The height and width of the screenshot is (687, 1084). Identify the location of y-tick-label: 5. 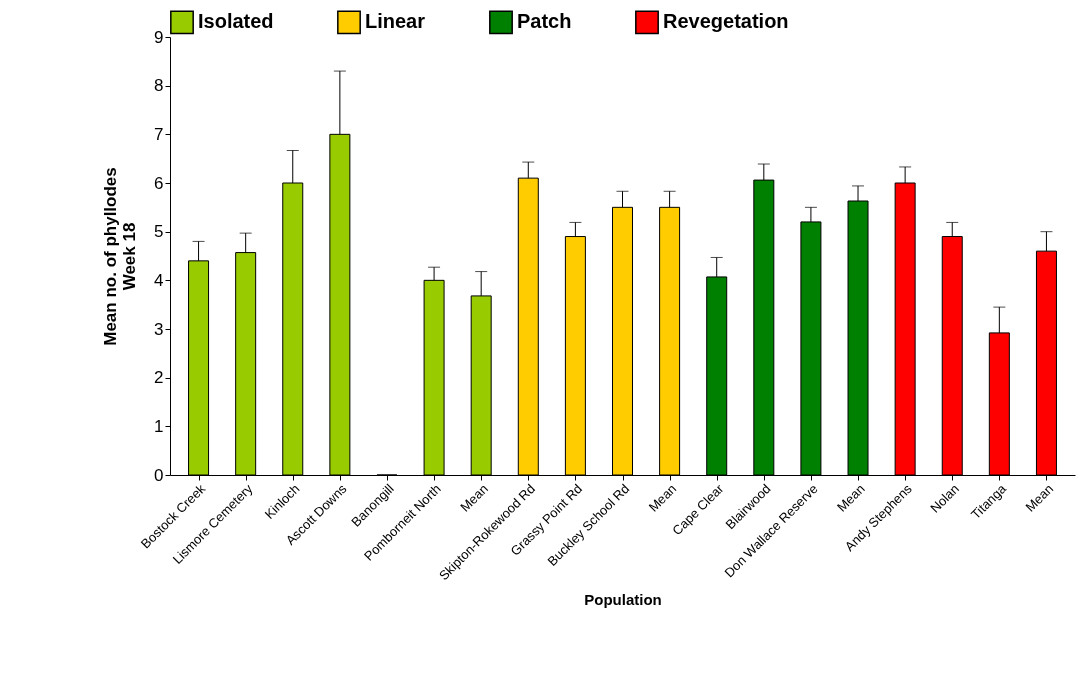
(159, 232).